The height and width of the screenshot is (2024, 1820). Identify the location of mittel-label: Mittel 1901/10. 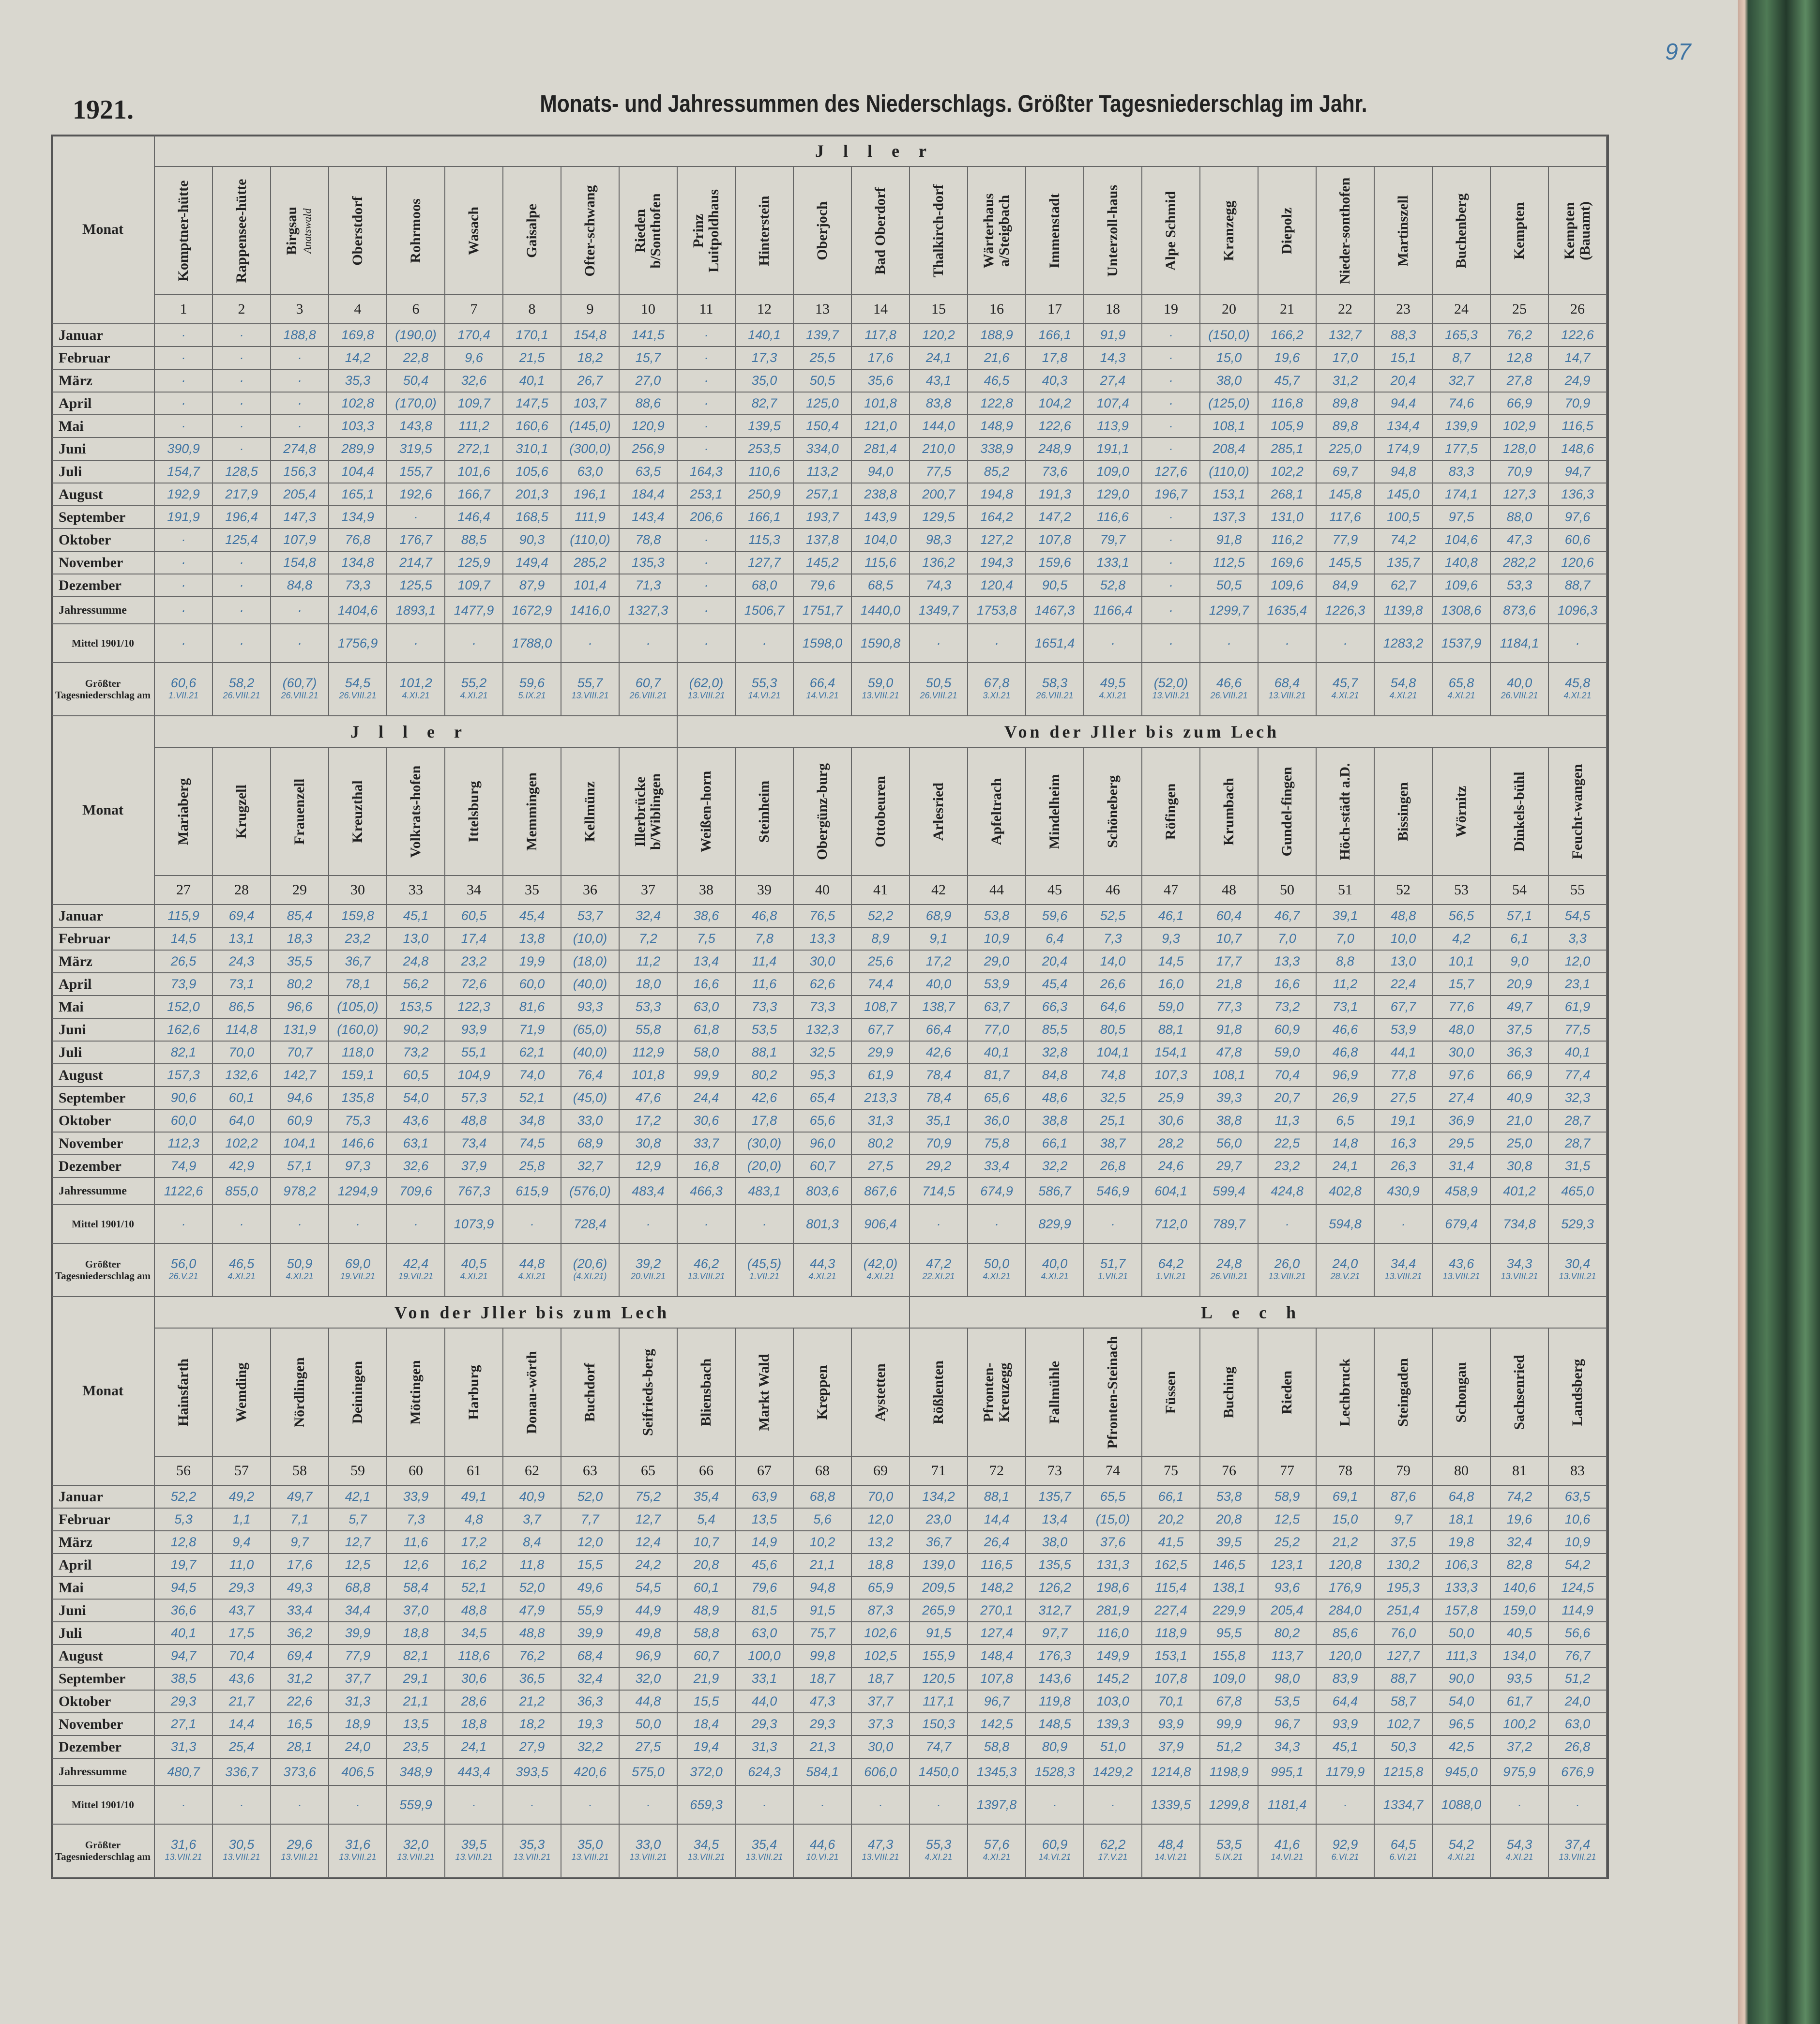
(104, 1806).